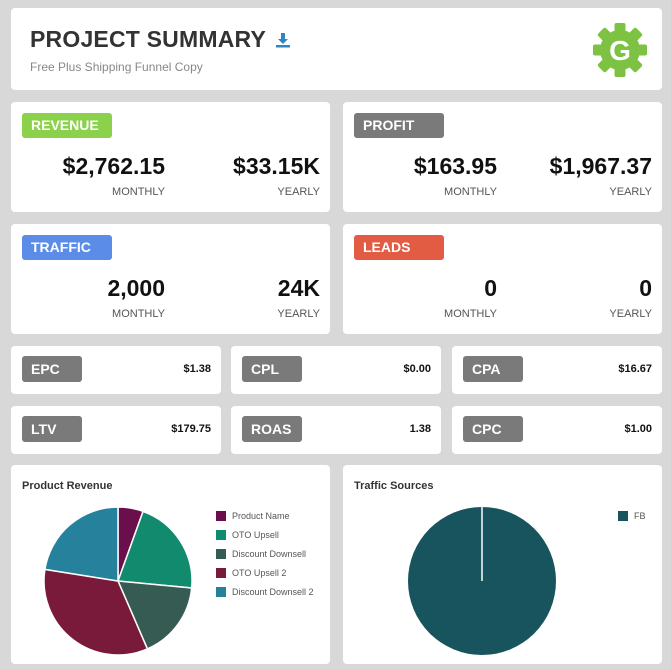 This screenshot has height=669, width=671. I want to click on legend-label: OTO Upsell 2, so click(259, 572).